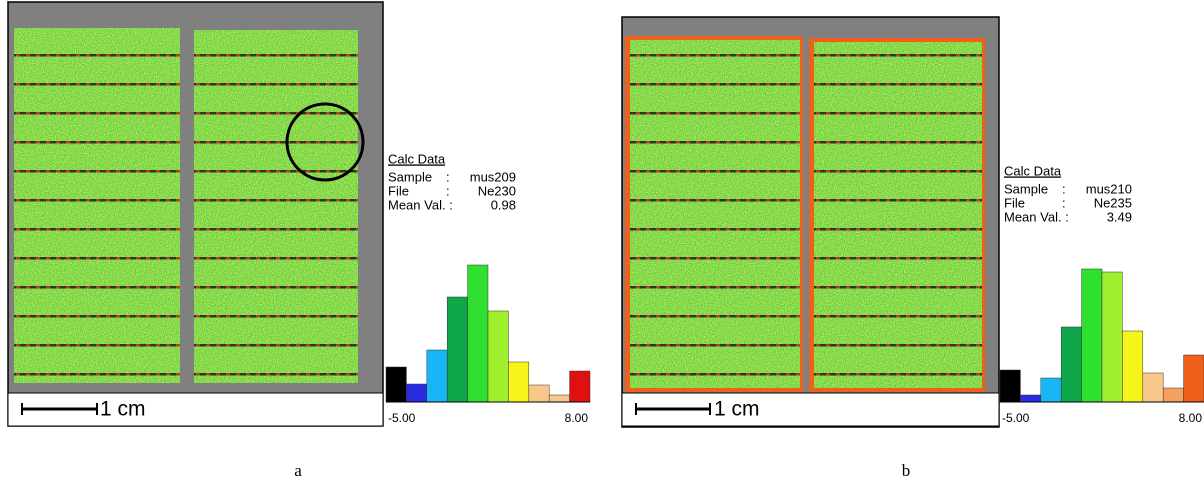 The width and height of the screenshot is (1204, 491). What do you see at coordinates (298, 470) in the screenshot?
I see `panel-caption: a` at bounding box center [298, 470].